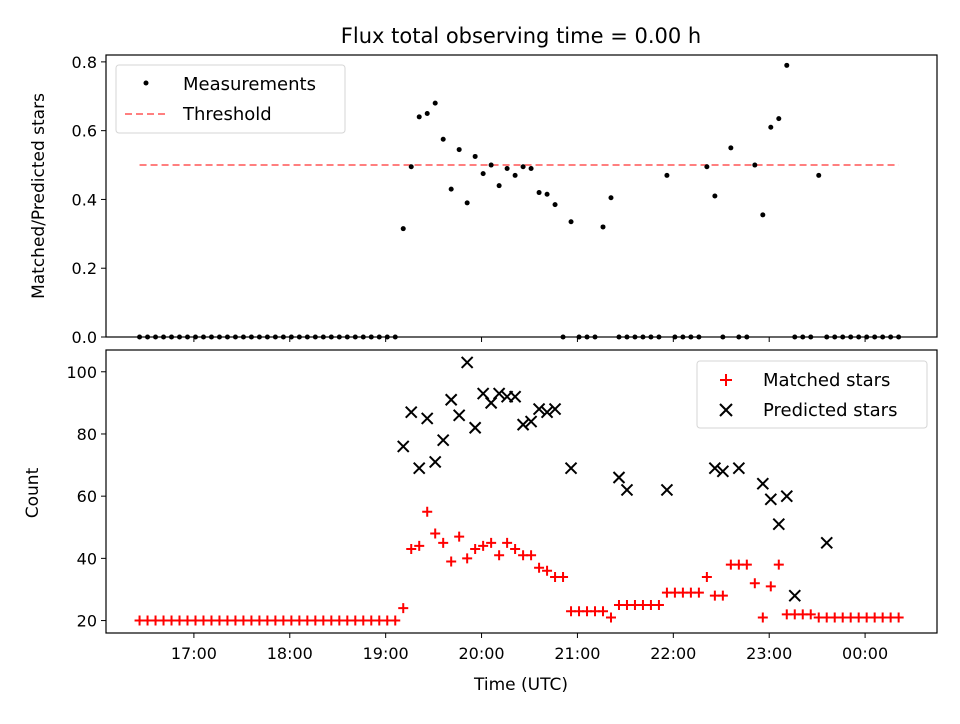 The width and height of the screenshot is (960, 724). What do you see at coordinates (194, 653) in the screenshot?
I see `count-x-tick-label: 17:00` at bounding box center [194, 653].